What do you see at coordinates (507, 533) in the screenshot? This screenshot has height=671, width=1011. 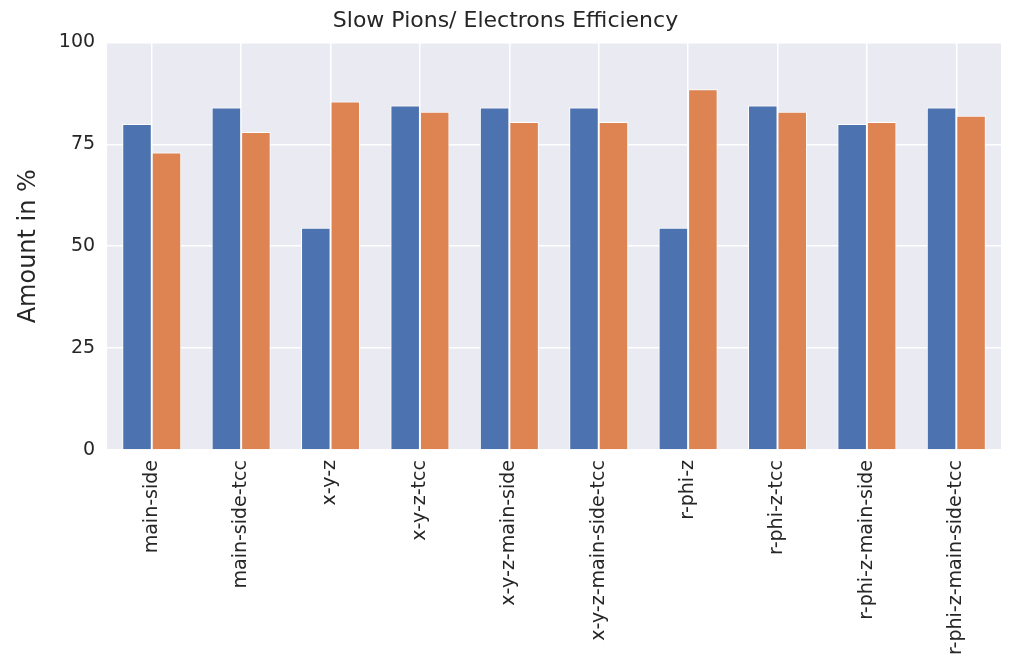 I see `x-tick-label: x-y-z-main-side` at bounding box center [507, 533].